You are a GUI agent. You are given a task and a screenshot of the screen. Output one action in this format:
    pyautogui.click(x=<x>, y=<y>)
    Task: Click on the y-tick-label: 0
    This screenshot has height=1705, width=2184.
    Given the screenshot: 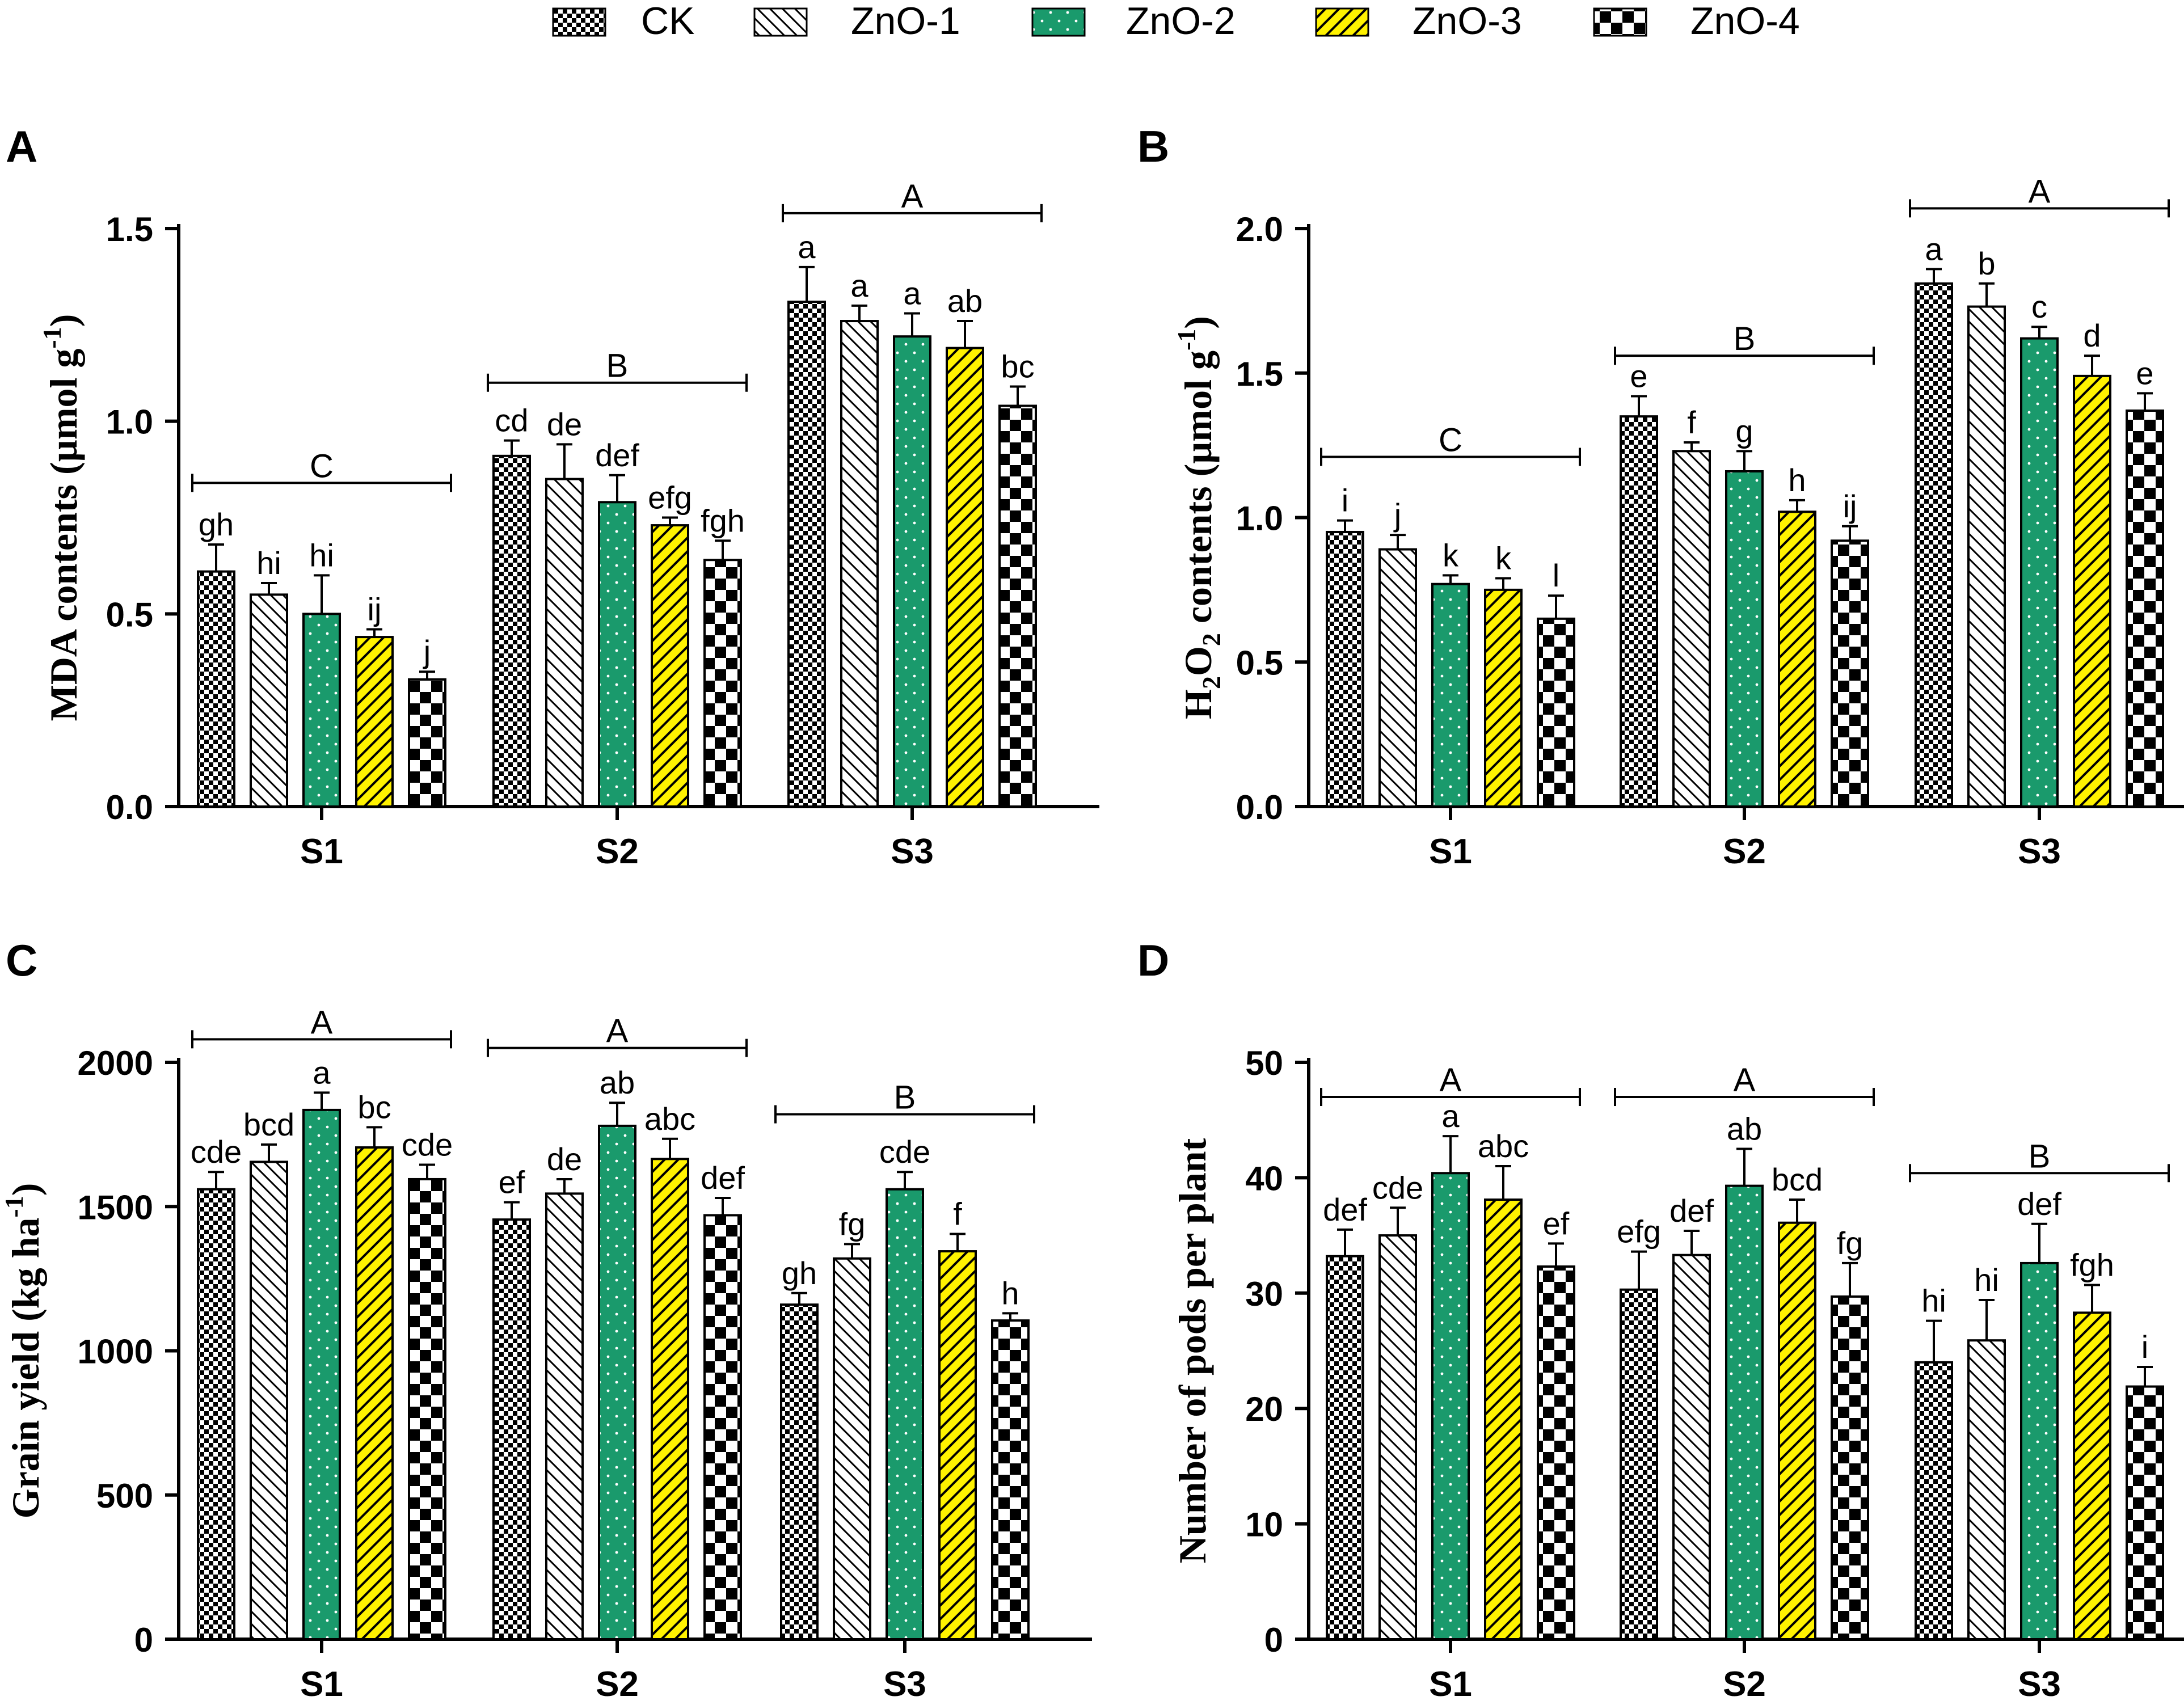 What is the action you would take?
    pyautogui.click(x=1273, y=1640)
    